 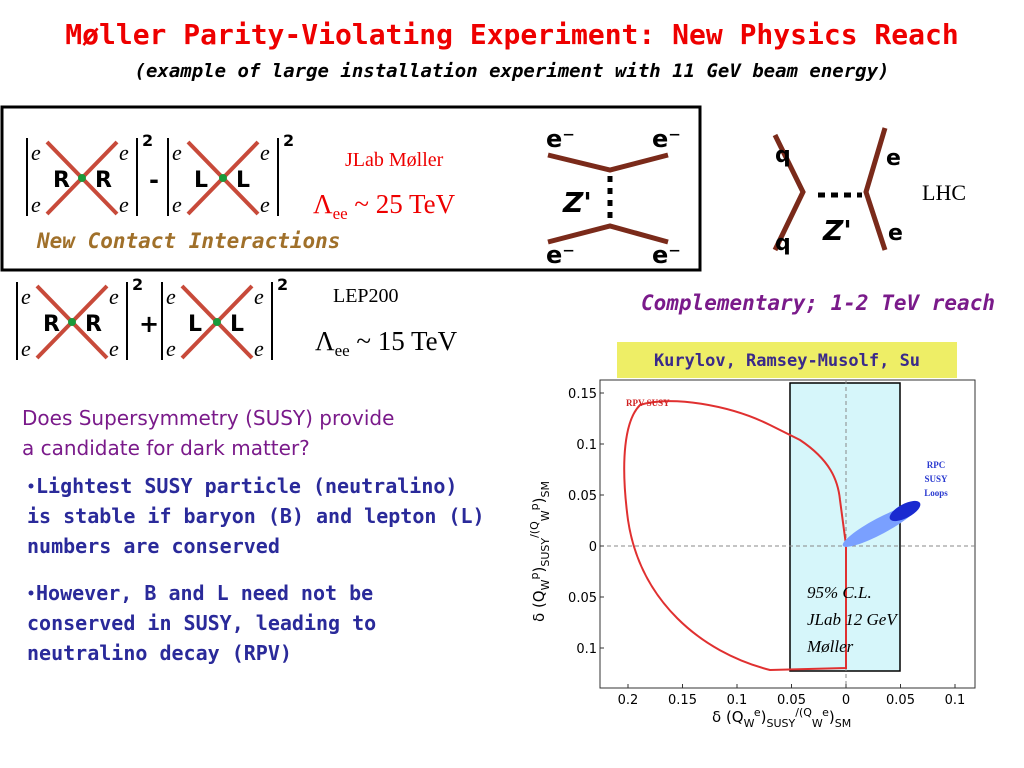 What do you see at coordinates (154, 180) in the screenshot?
I see `label: -` at bounding box center [154, 180].